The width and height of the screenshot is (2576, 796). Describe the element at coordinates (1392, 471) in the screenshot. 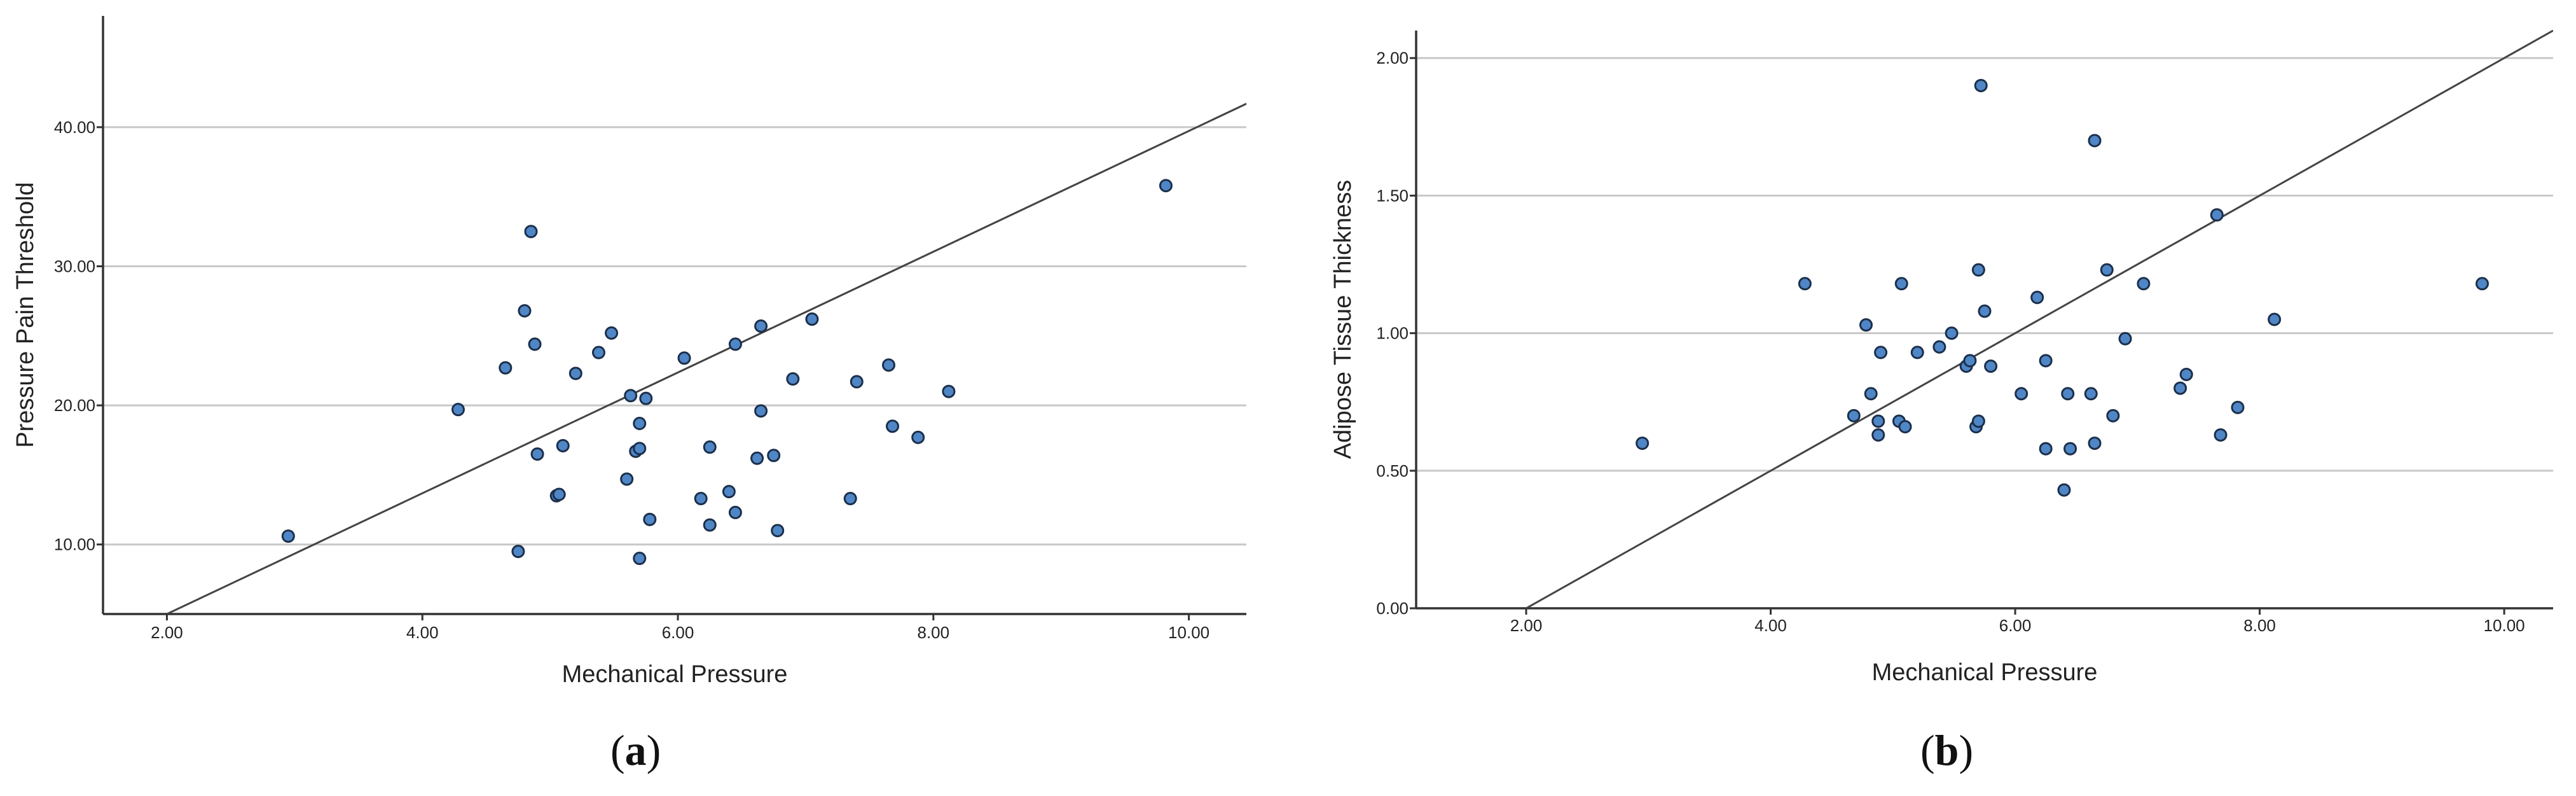

I see `y-tick-label: 0.50` at that location.